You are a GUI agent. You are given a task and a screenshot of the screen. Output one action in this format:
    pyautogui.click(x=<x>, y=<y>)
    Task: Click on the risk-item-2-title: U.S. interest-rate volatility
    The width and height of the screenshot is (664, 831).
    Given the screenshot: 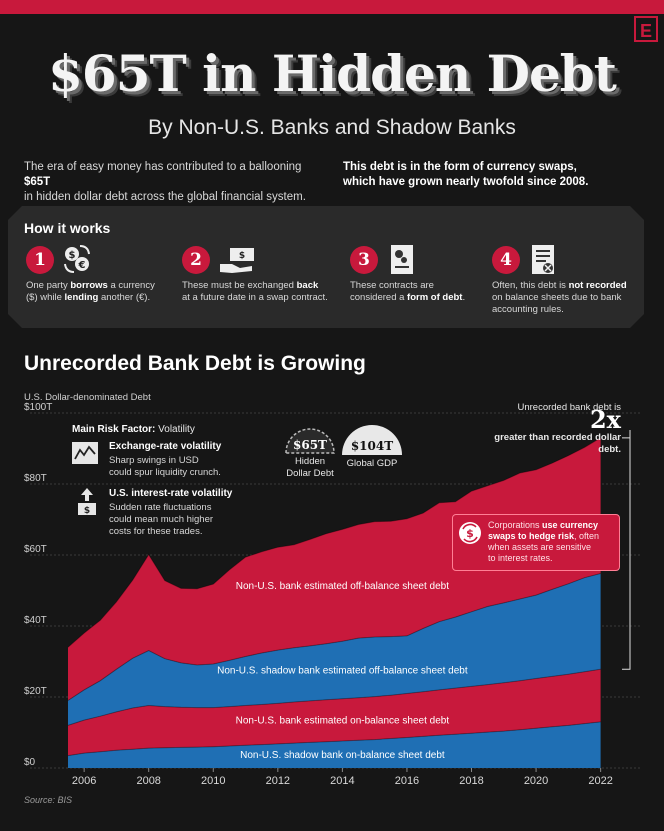 What is the action you would take?
    pyautogui.click(x=171, y=493)
    